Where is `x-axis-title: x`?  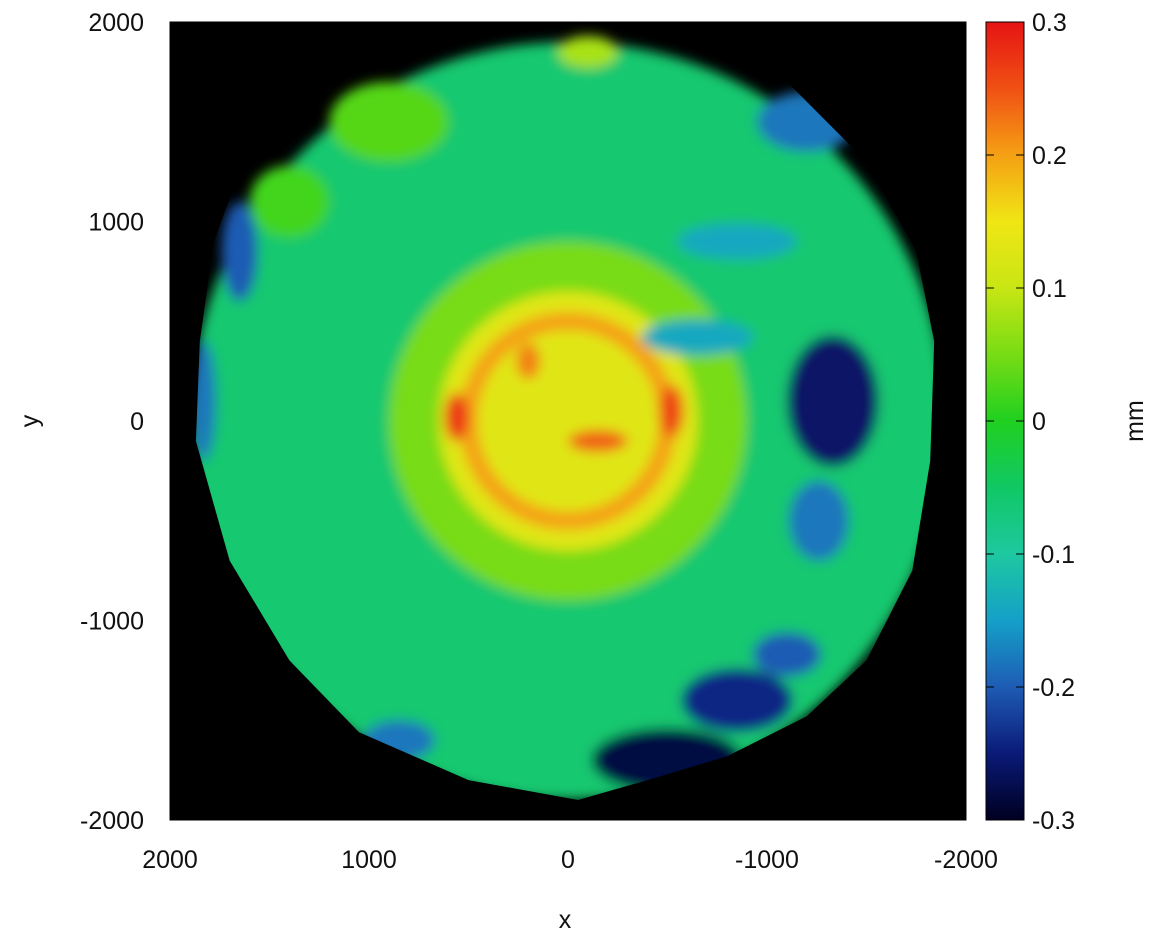 x-axis-title: x is located at coordinates (565, 918).